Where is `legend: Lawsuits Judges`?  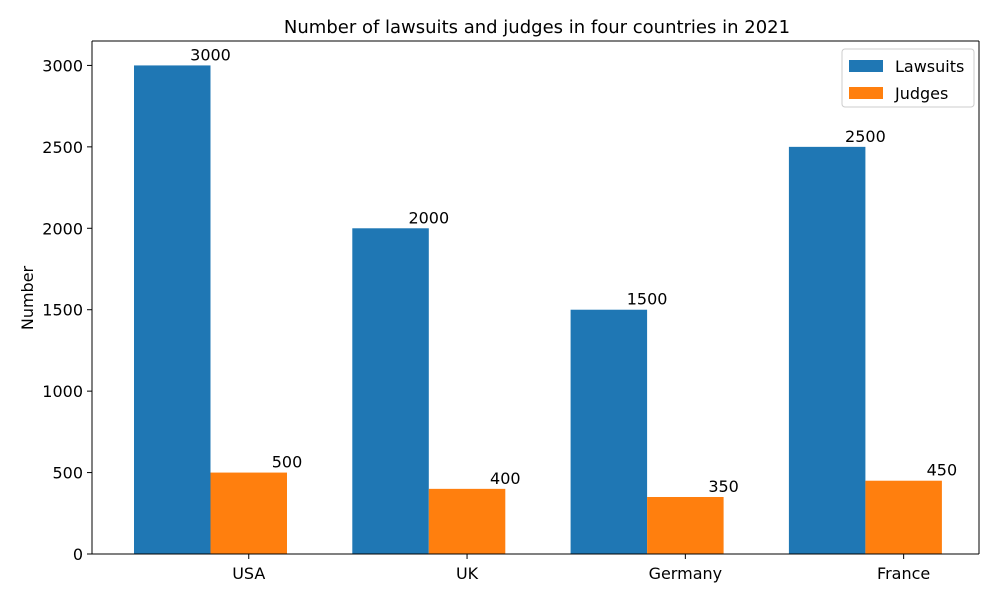 legend: Lawsuits Judges is located at coordinates (908, 78).